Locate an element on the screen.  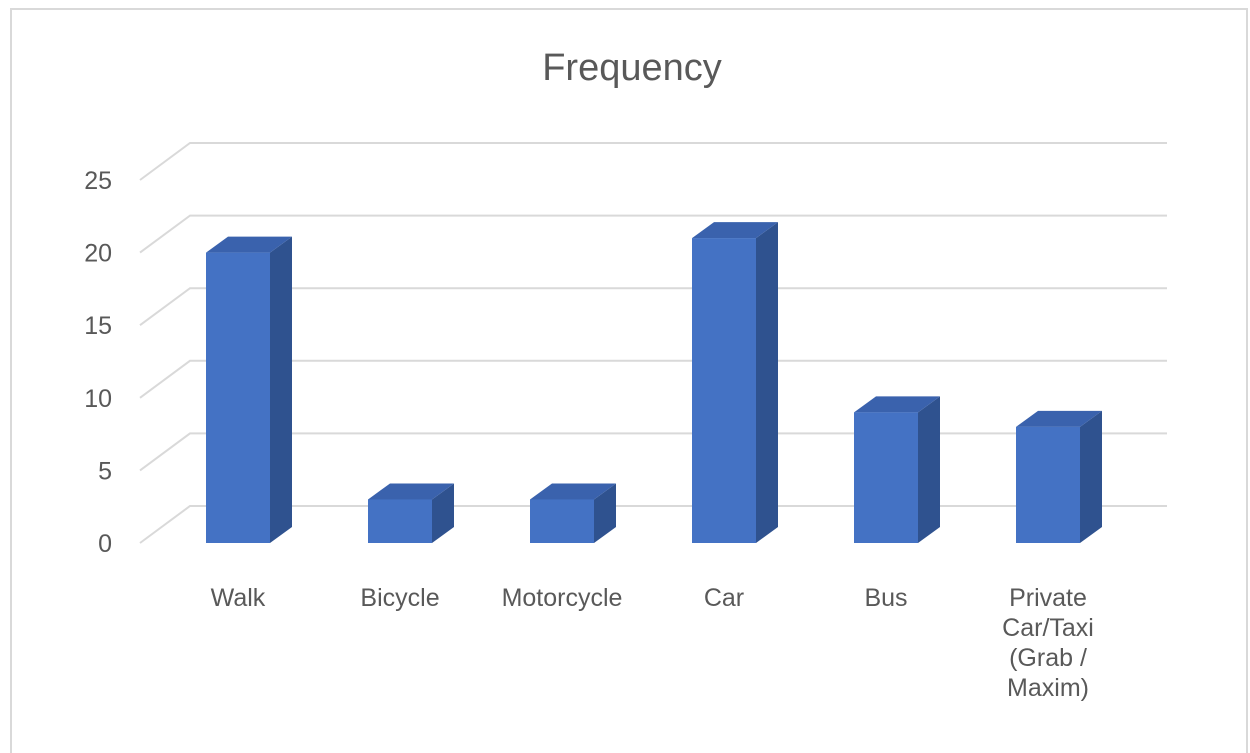
x-tick-label: Private Car/Taxi (Grab / Maxim) is located at coordinates (1048, 643).